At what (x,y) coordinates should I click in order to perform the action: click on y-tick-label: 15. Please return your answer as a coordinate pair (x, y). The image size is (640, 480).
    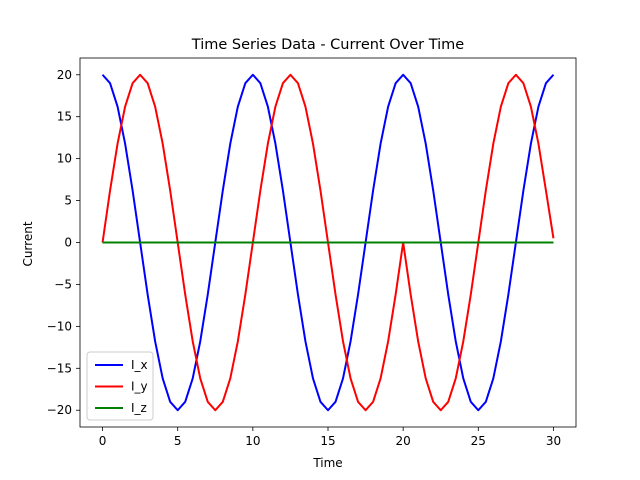
    Looking at the image, I should click on (64, 117).